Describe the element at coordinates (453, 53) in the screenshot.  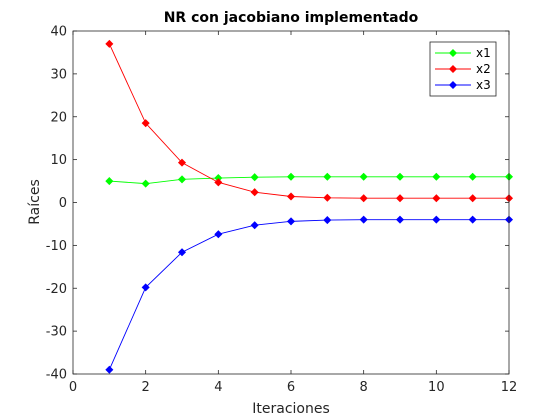
I see `legend-marker-x1` at that location.